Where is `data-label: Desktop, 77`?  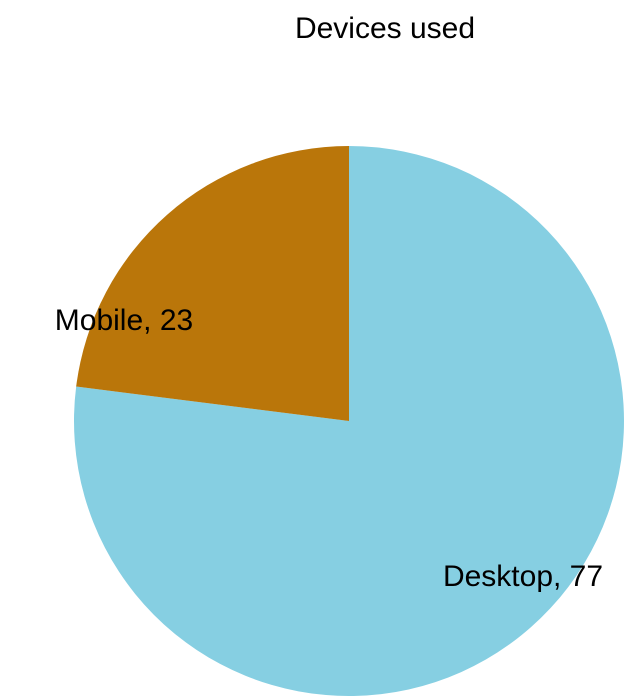 data-label: Desktop, 77 is located at coordinates (523, 576).